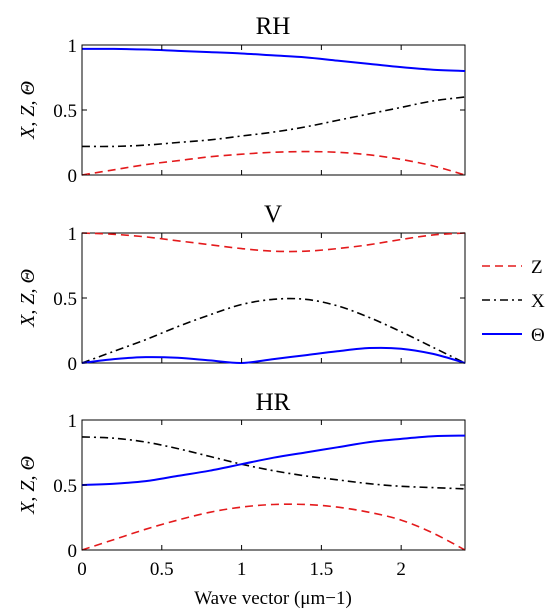 This screenshot has width=557, height=610. I want to click on x-tick-label: 0, so click(82, 569).